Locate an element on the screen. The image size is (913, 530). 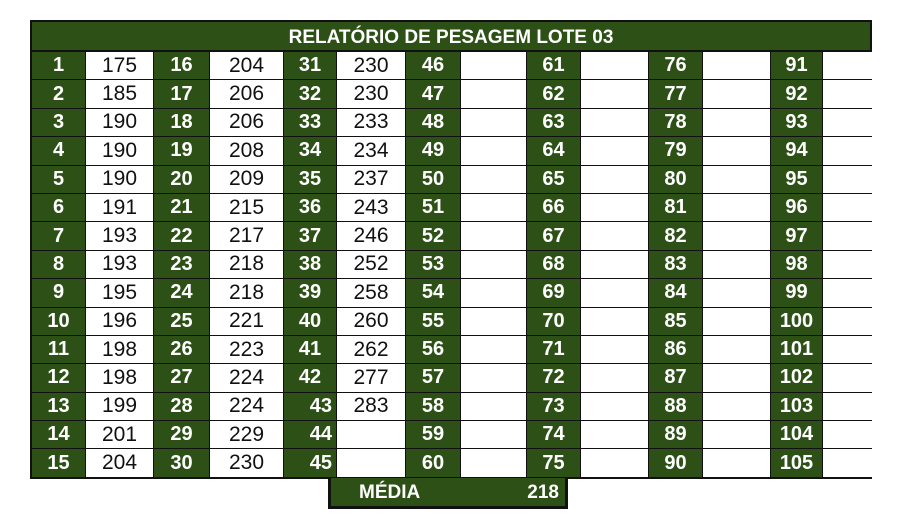
weight-cell: 185 is located at coordinates (119, 94).